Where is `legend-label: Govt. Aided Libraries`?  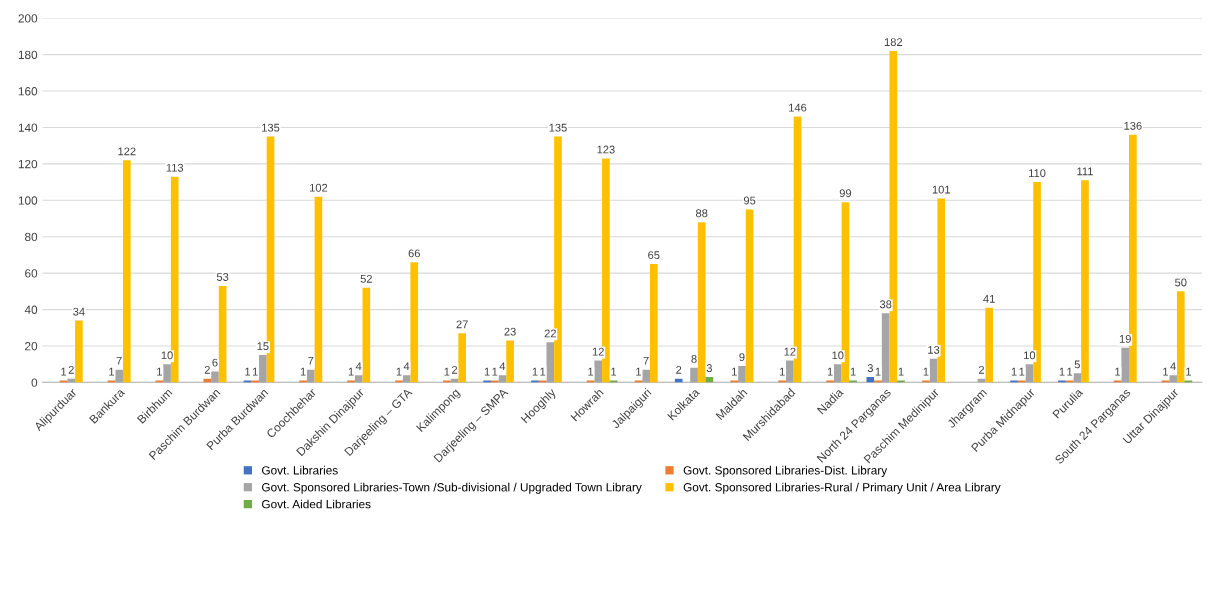 legend-label: Govt. Aided Libraries is located at coordinates (316, 504).